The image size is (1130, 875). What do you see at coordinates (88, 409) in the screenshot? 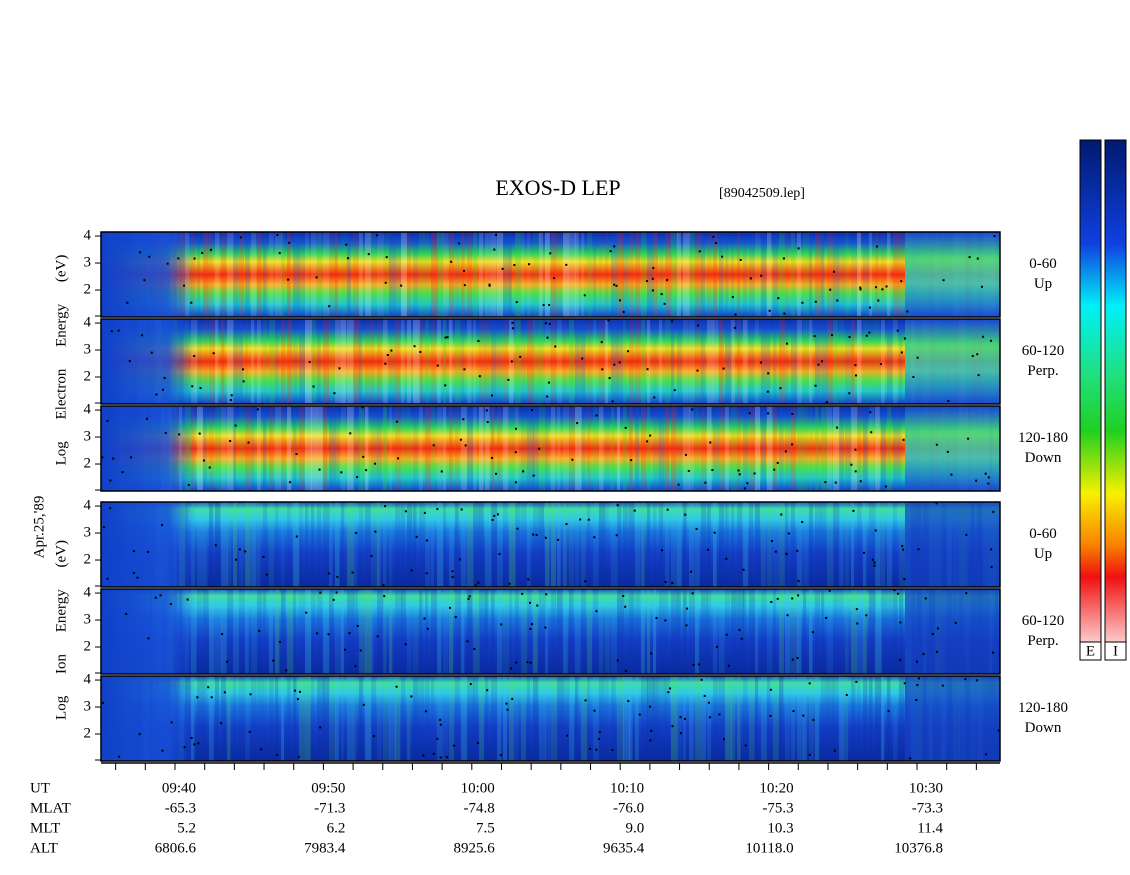
I see `y-tick-label: 4` at bounding box center [88, 409].